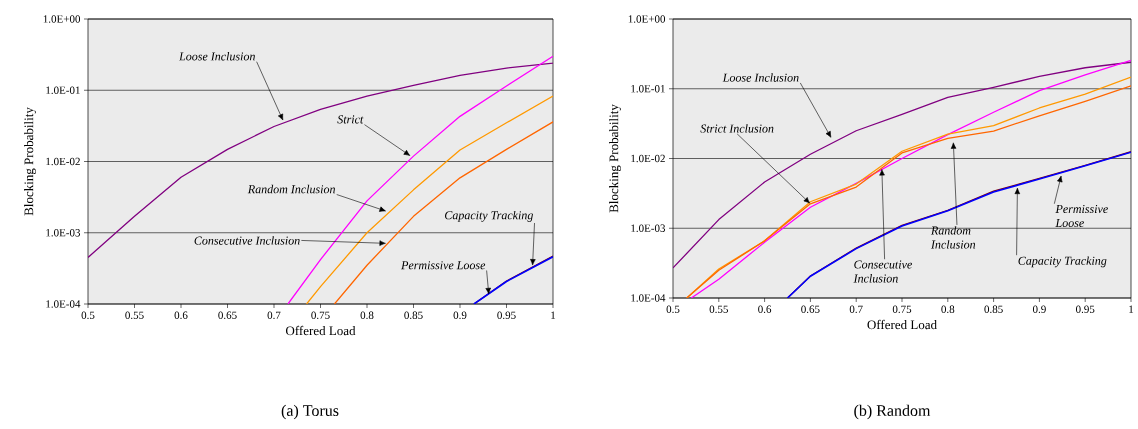 This screenshot has width=1138, height=429. What do you see at coordinates (310, 412) in the screenshot?
I see `text: (a) Torus` at bounding box center [310, 412].